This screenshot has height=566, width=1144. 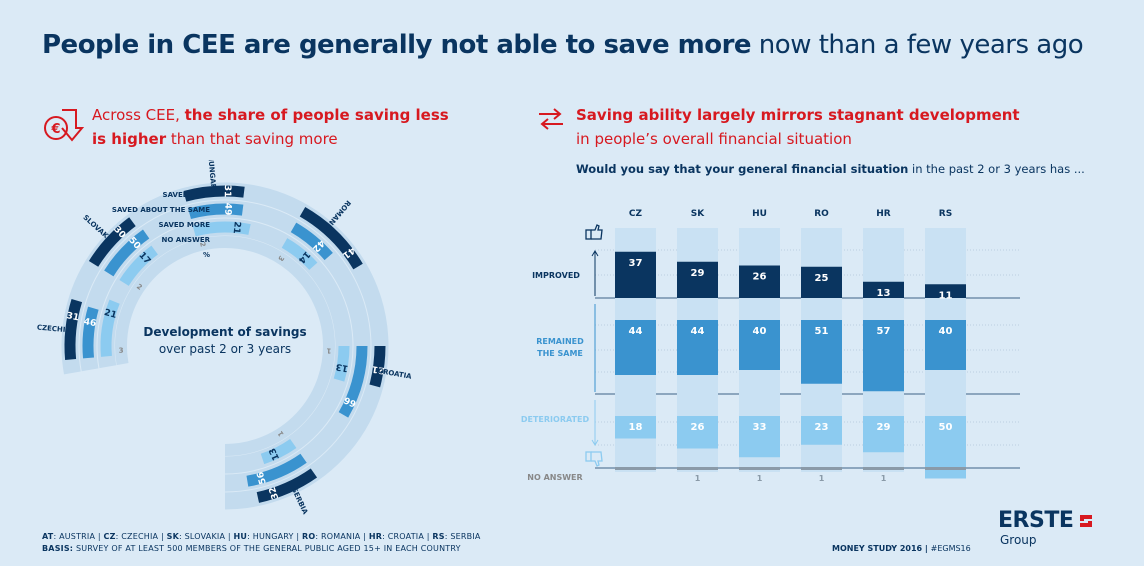 What do you see at coordinates (884, 293) in the screenshot?
I see `bar-value-hr-0: 13` at bounding box center [884, 293].